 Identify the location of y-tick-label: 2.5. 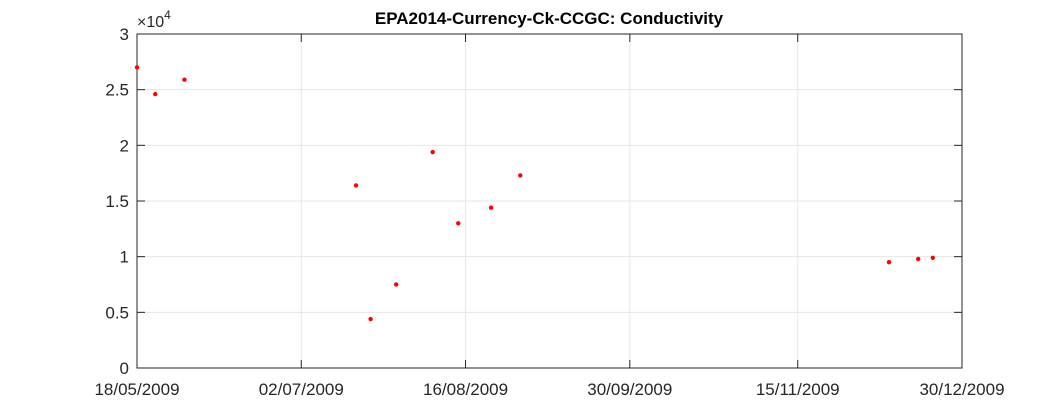
(117, 90).